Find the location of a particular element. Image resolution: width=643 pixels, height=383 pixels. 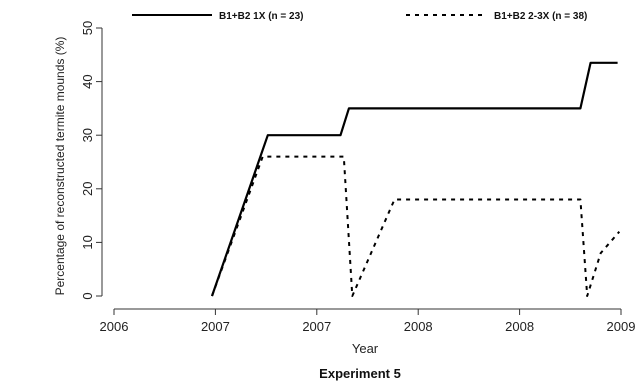

y-tick-label: 20 is located at coordinates (87, 189).